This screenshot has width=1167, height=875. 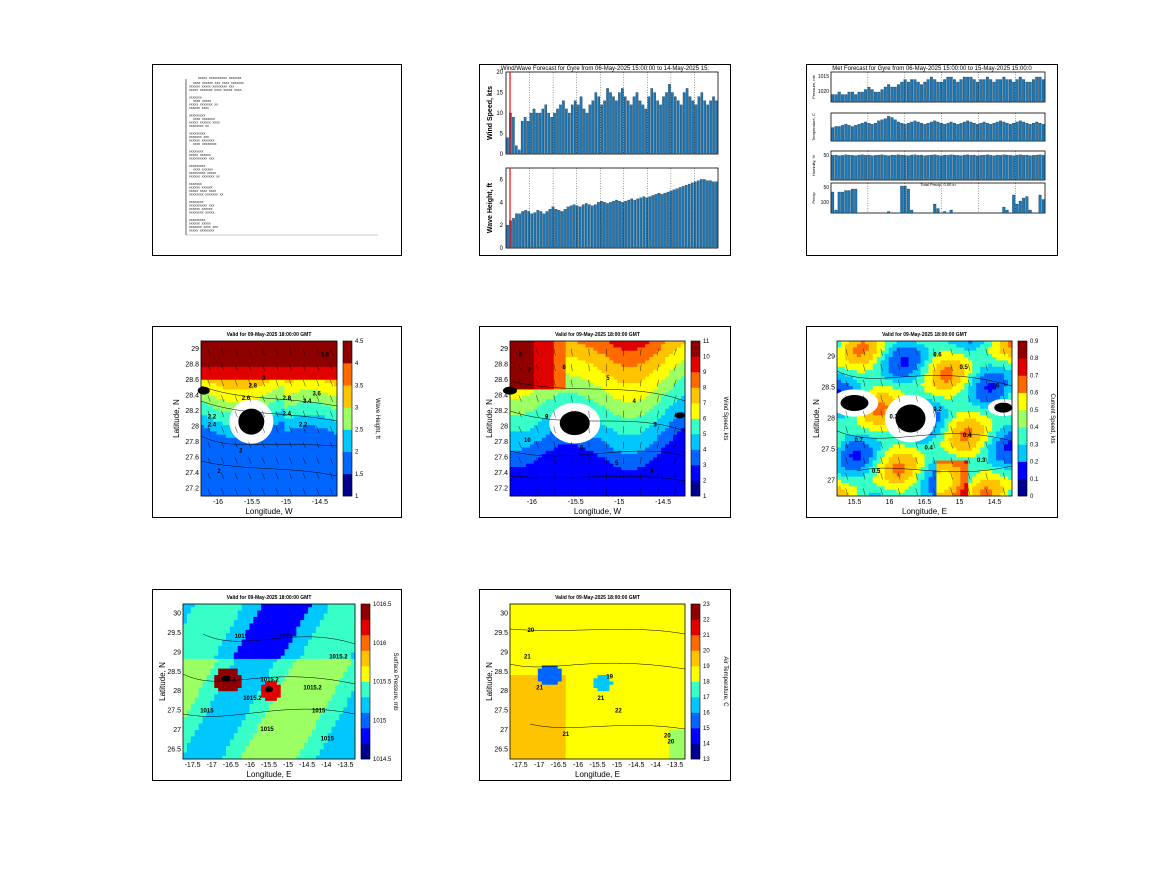 What do you see at coordinates (197, 220) in the screenshot?
I see `report-line: XXXXXXXXX` at bounding box center [197, 220].